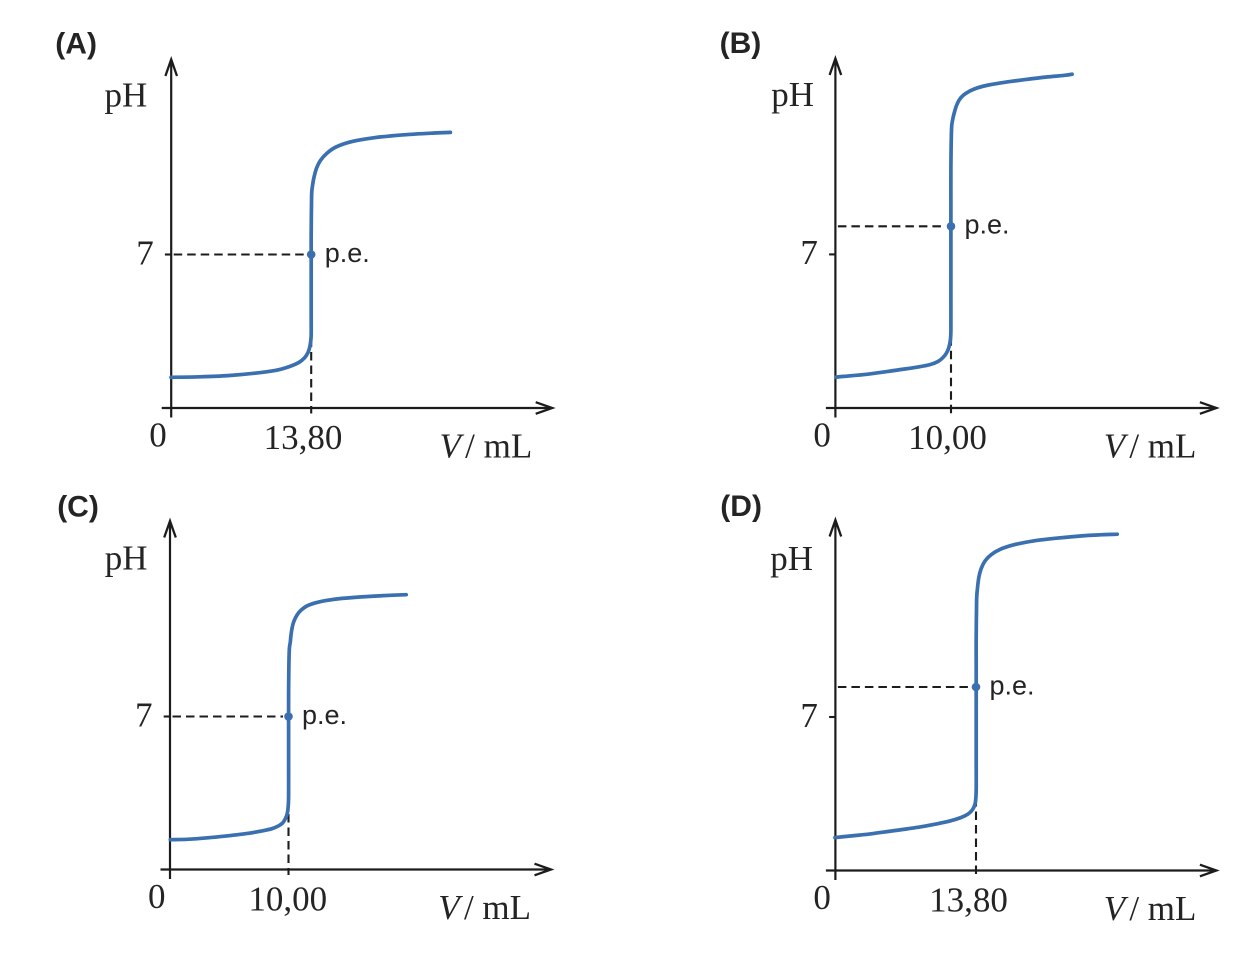 This screenshot has height=965, width=1250. I want to click on svg-text: (D), so click(741, 506).